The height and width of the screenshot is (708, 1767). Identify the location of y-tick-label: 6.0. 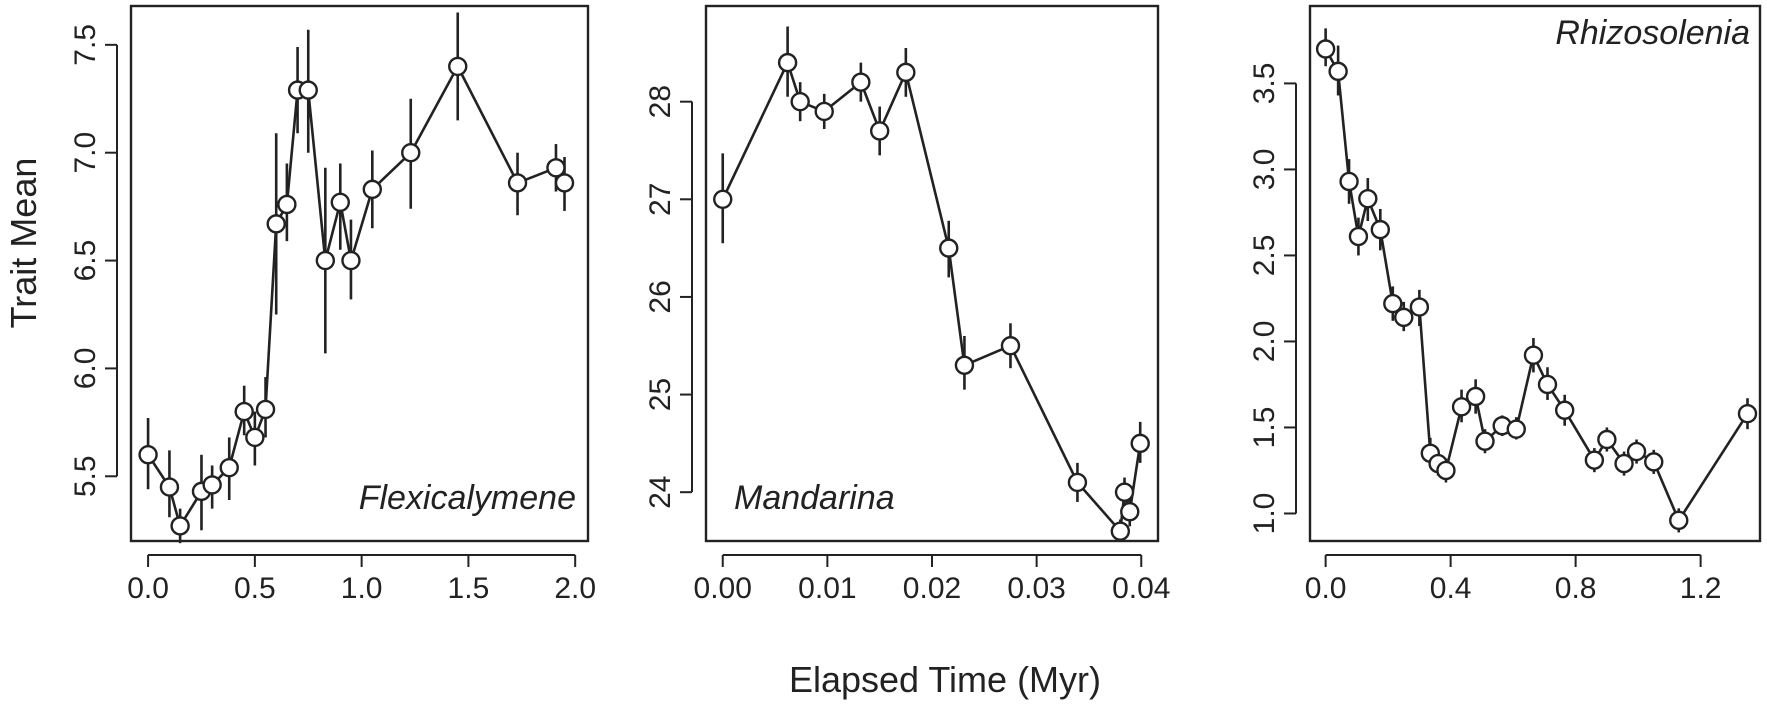
(85, 369).